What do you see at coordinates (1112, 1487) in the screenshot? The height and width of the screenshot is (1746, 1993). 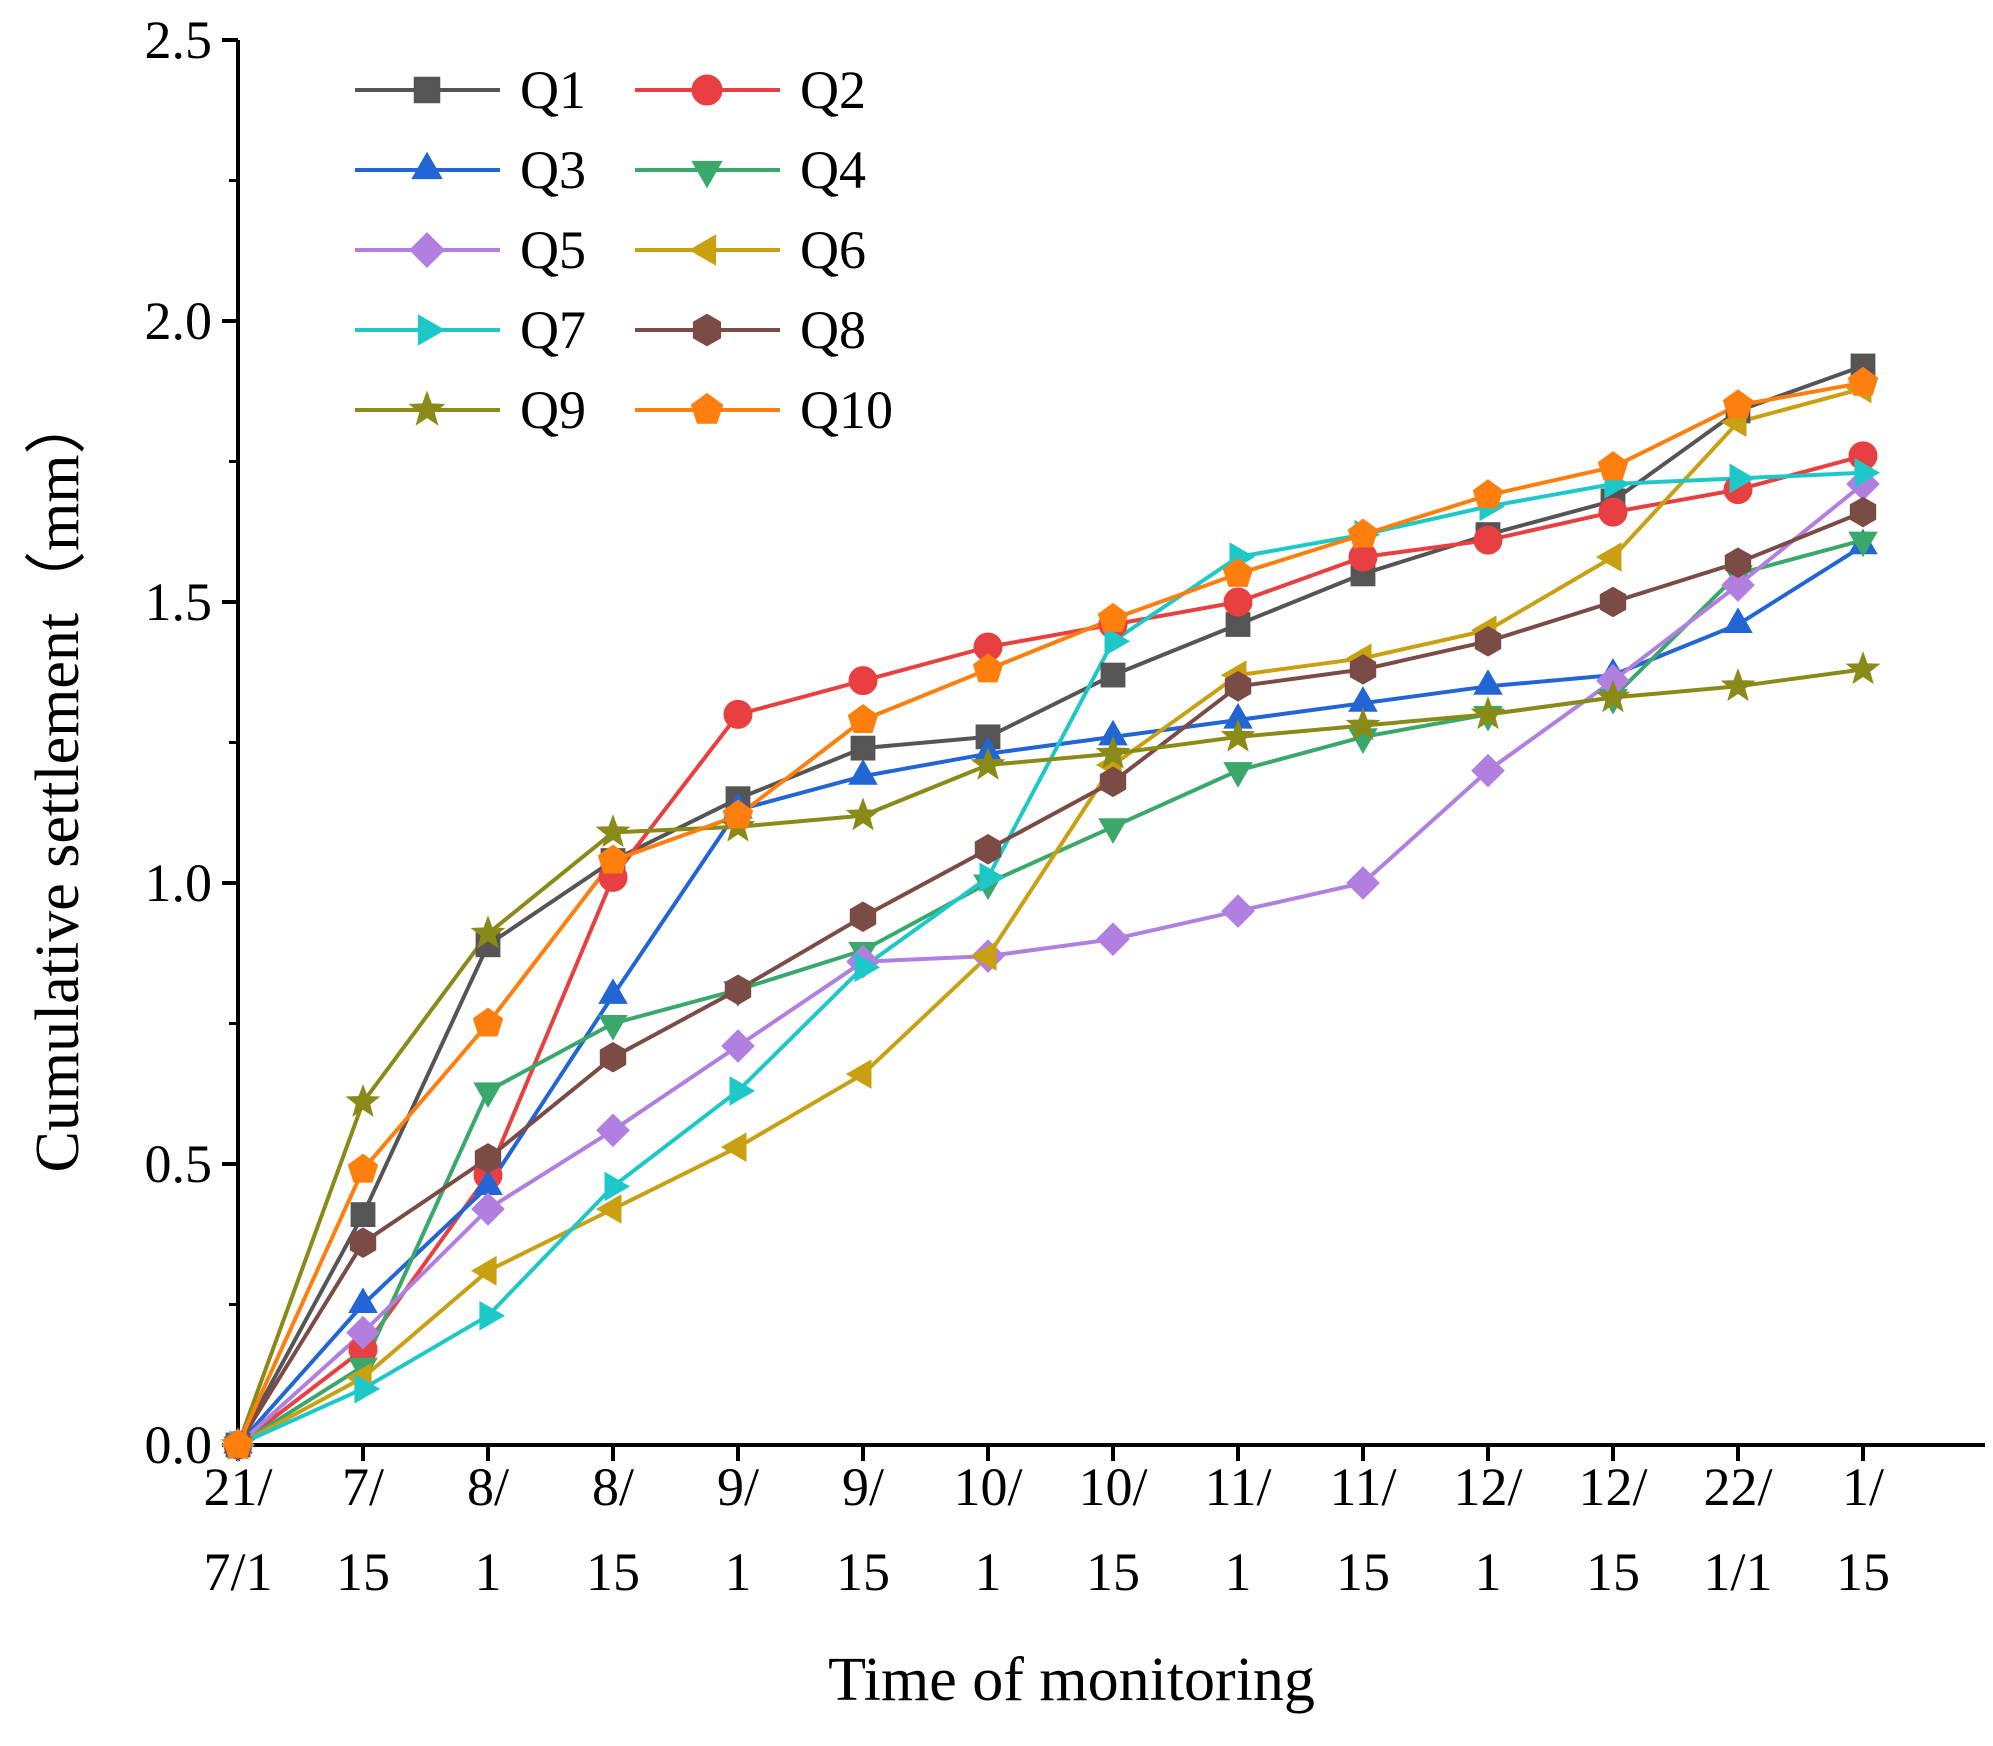 I see `x-tick-label: 10/` at bounding box center [1112, 1487].